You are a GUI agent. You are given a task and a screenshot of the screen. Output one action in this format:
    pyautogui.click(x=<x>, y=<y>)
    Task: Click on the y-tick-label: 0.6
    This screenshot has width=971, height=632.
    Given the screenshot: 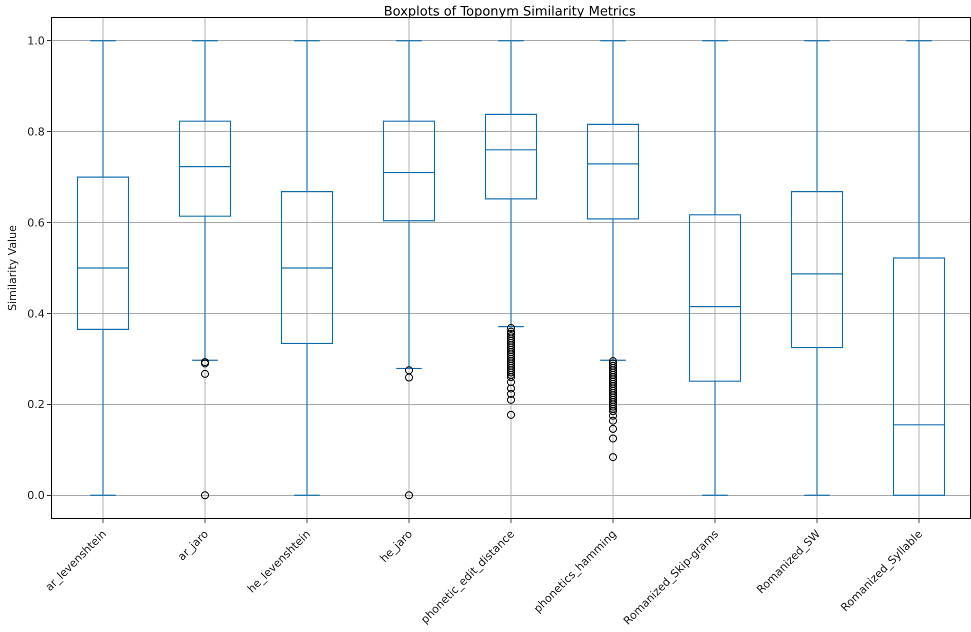 What is the action you would take?
    pyautogui.click(x=36, y=223)
    